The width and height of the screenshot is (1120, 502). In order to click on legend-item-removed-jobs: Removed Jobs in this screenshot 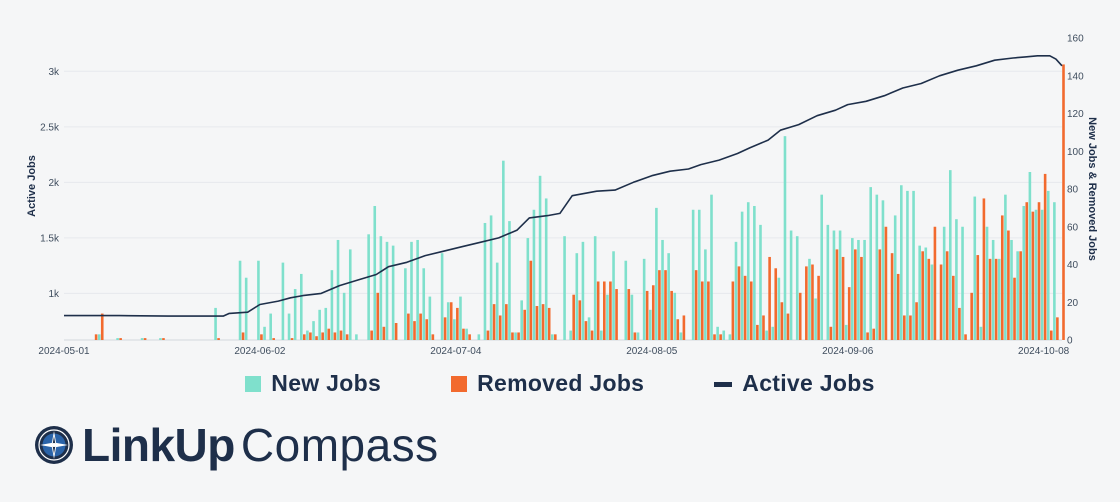, I will do `click(547, 383)`.